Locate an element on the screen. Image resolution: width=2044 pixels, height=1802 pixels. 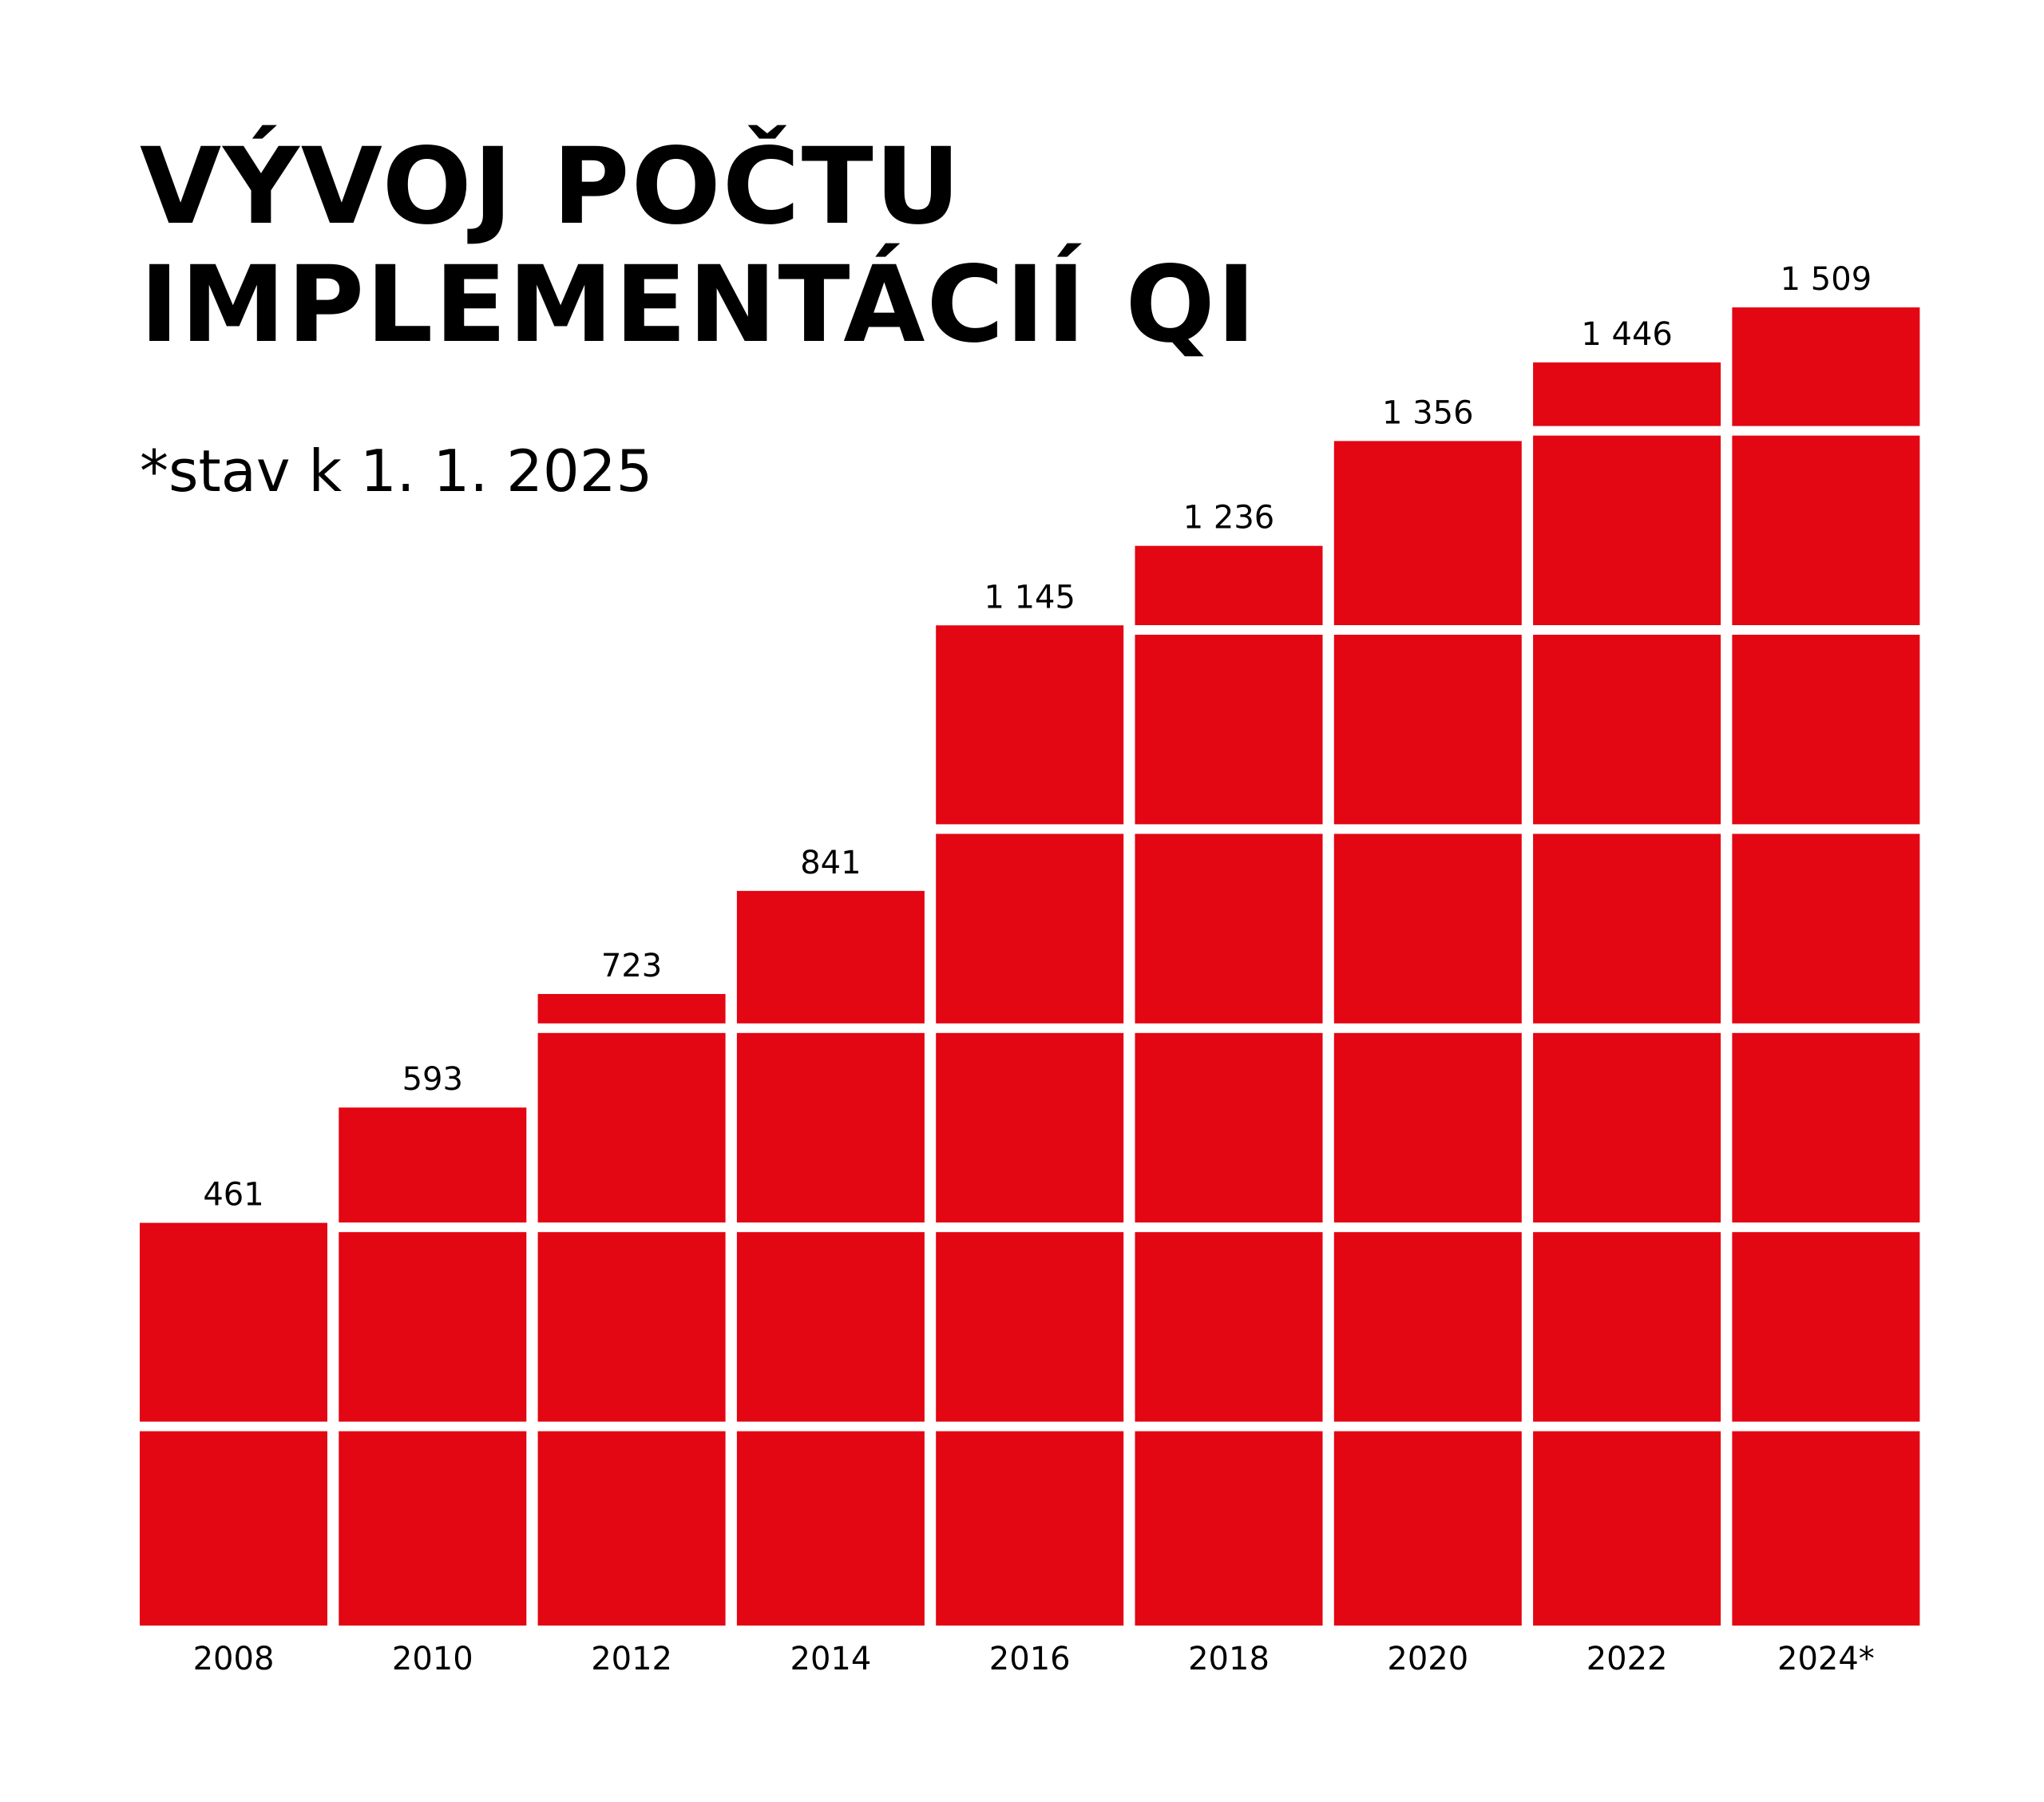
bar-group-2022: 1 446 2022 is located at coordinates (1627, 997).